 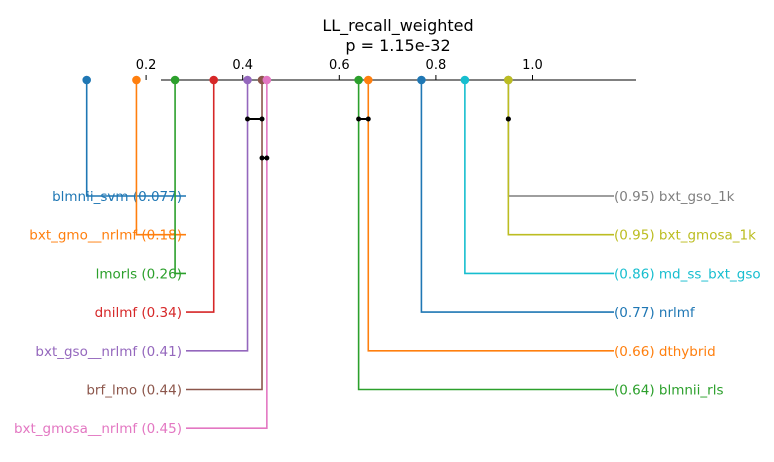 I want to click on points-group, so click(x=297, y=80).